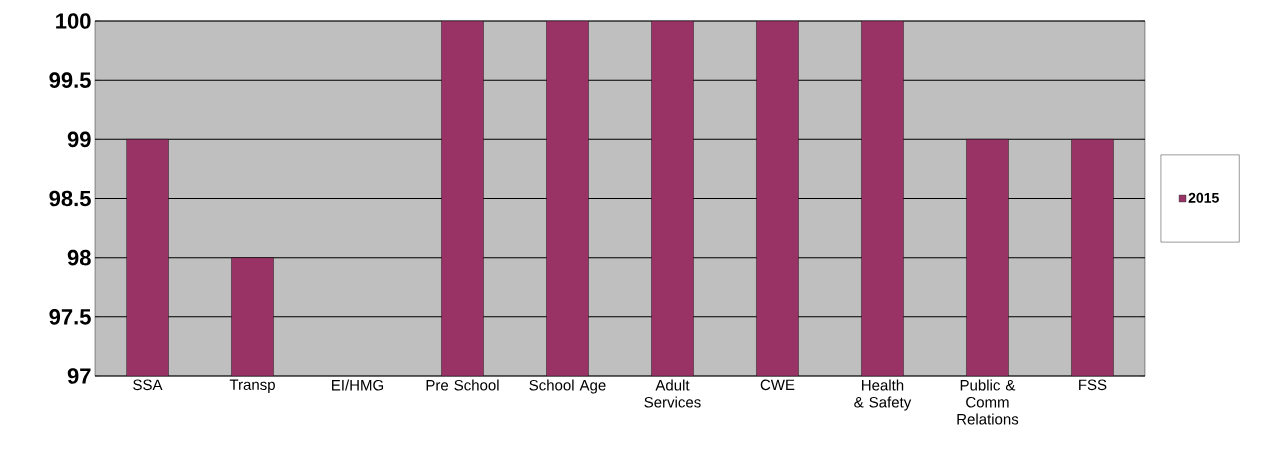 This screenshot has width=1274, height=461. What do you see at coordinates (672, 393) in the screenshot?
I see `x-tick-label: Adult Services` at bounding box center [672, 393].